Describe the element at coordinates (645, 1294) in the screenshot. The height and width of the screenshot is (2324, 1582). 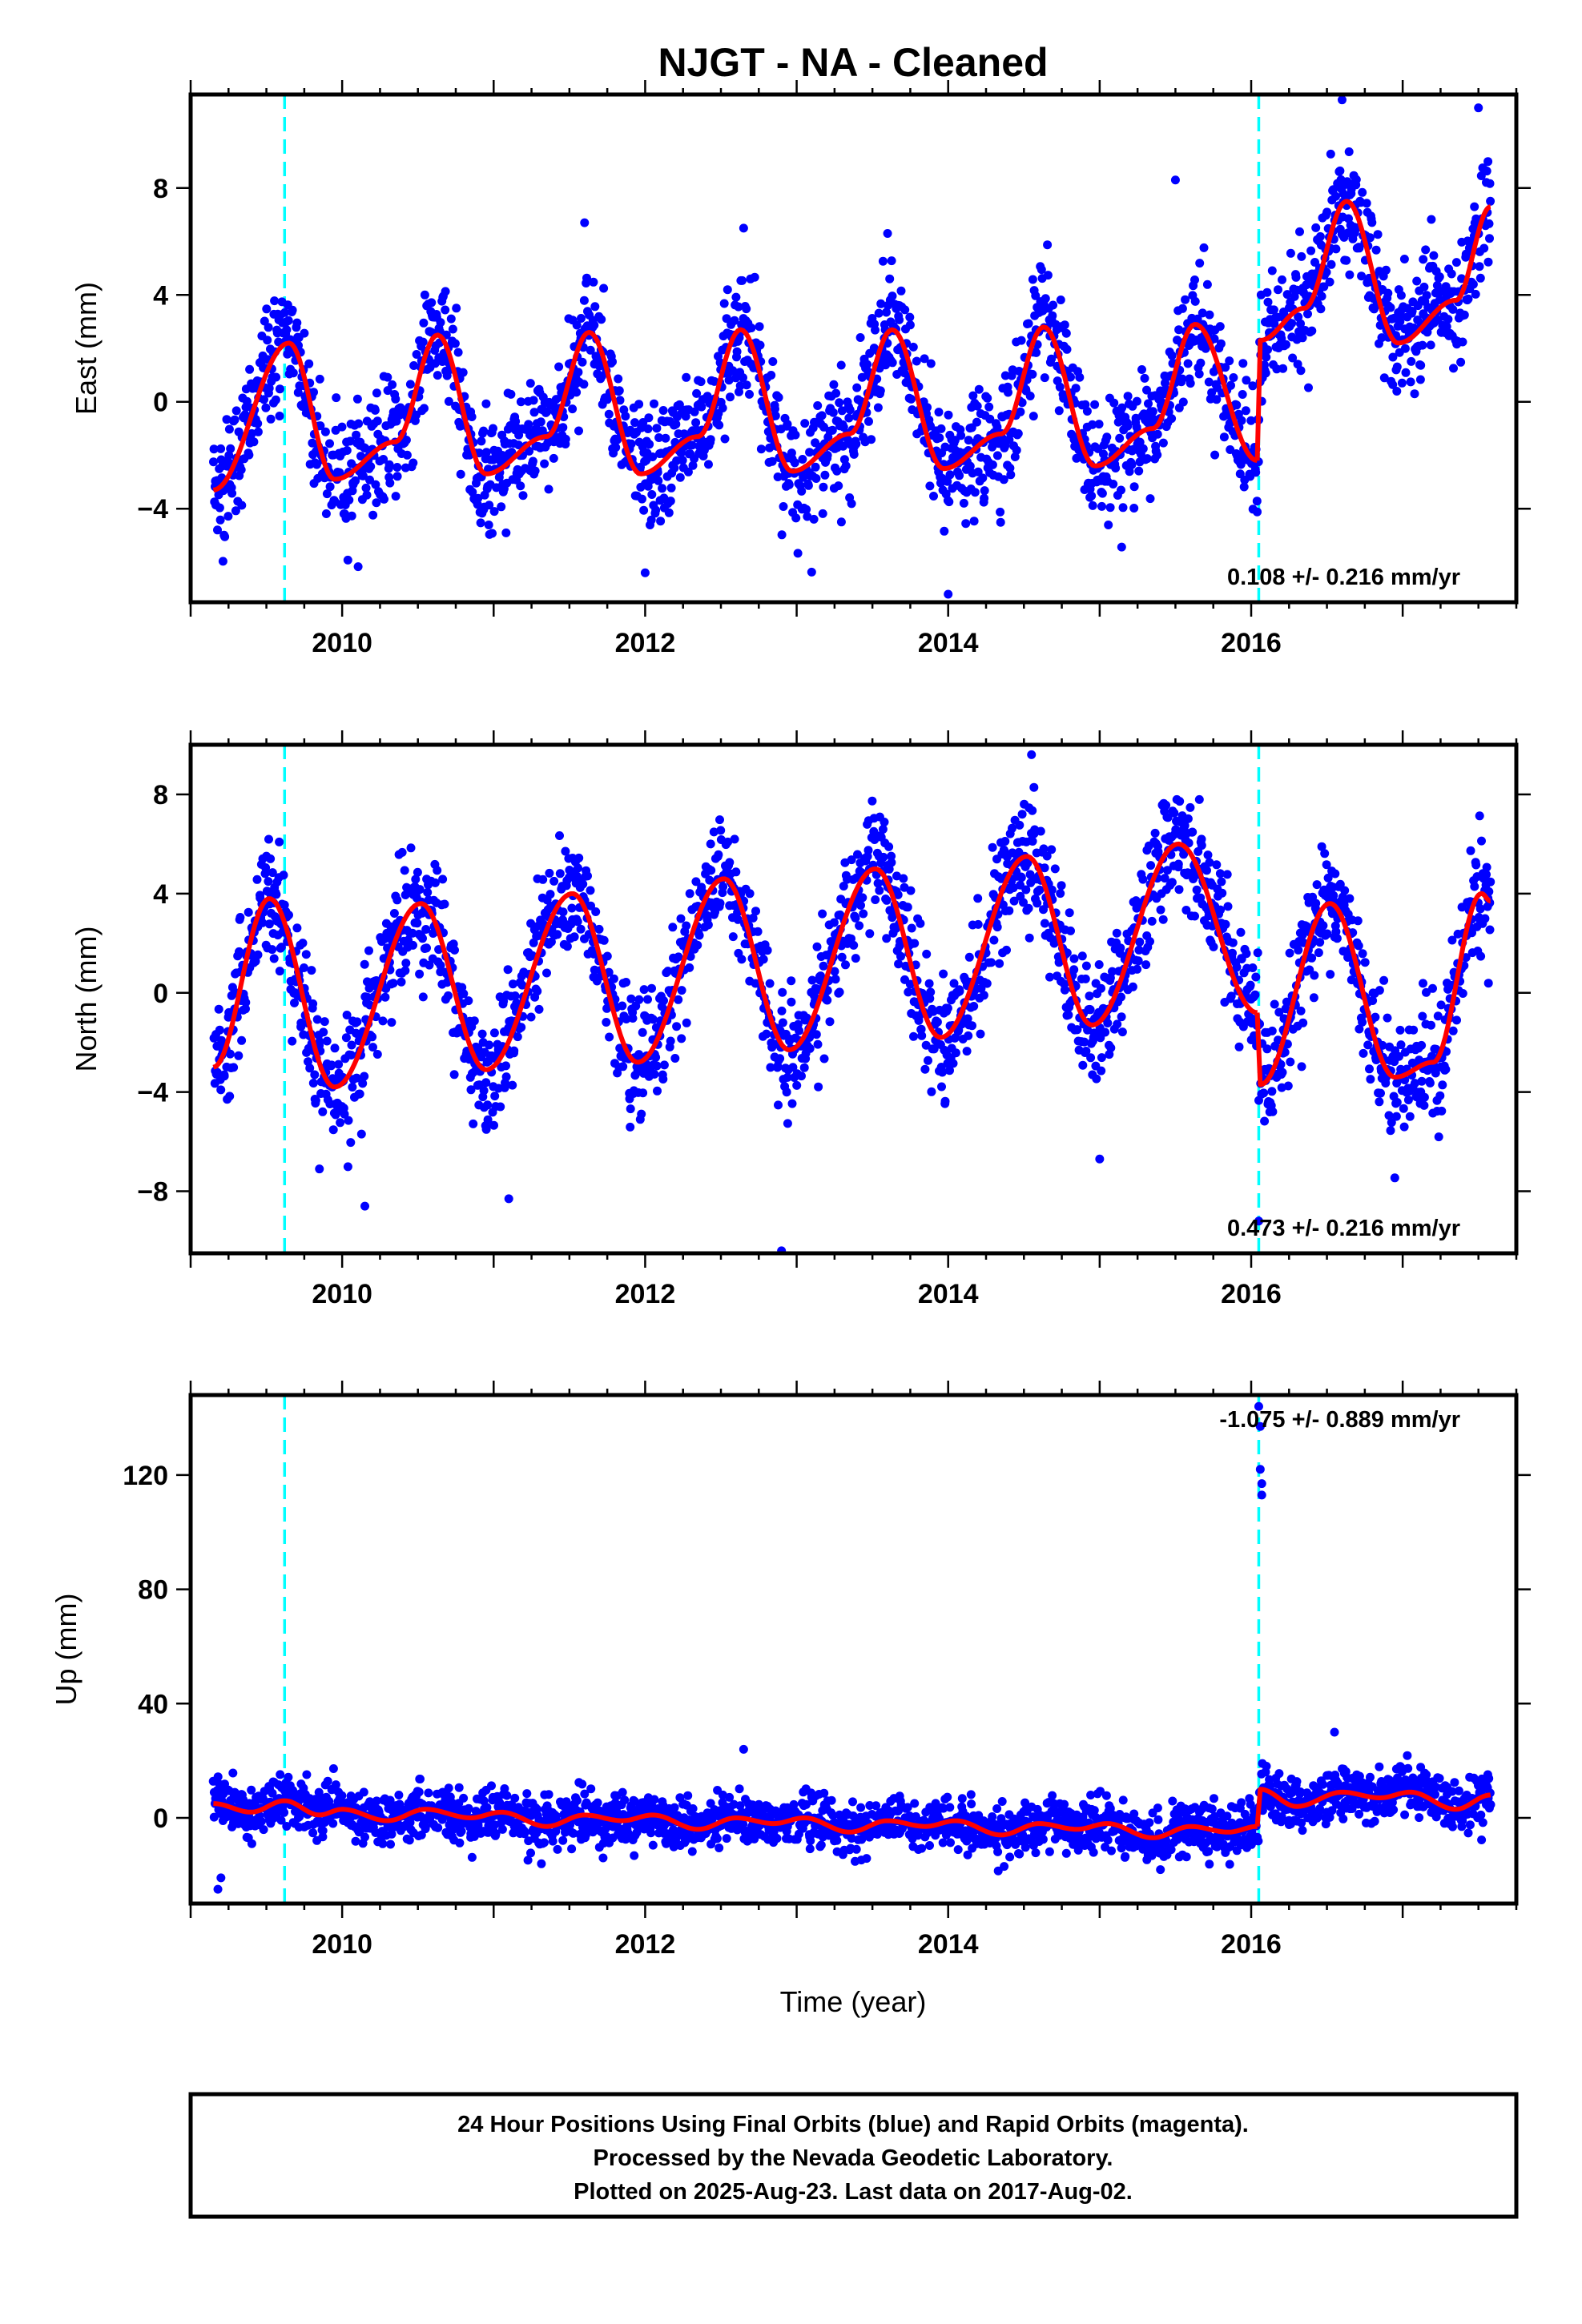
I see `x-tick-label: 2012` at that location.